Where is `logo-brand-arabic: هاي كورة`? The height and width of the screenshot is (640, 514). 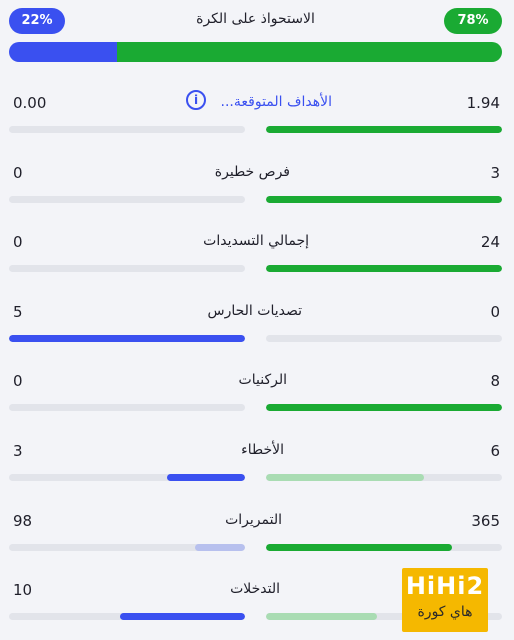
logo-brand-arabic: هاي كورة is located at coordinates (445, 612).